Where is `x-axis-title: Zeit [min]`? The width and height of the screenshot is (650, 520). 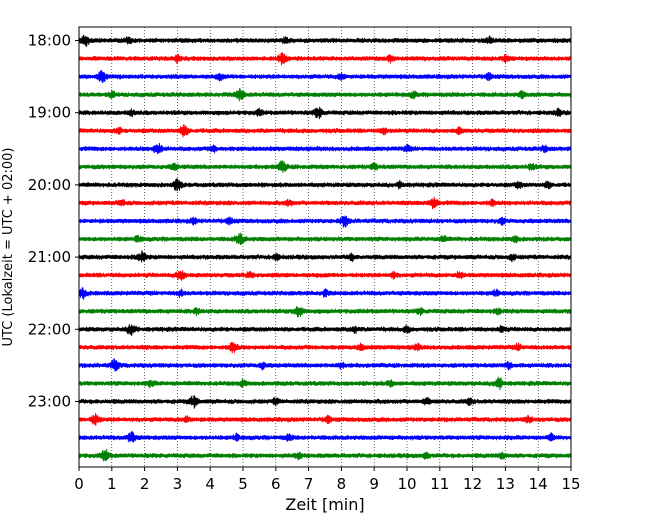 x-axis-title: Zeit [min] is located at coordinates (324, 504).